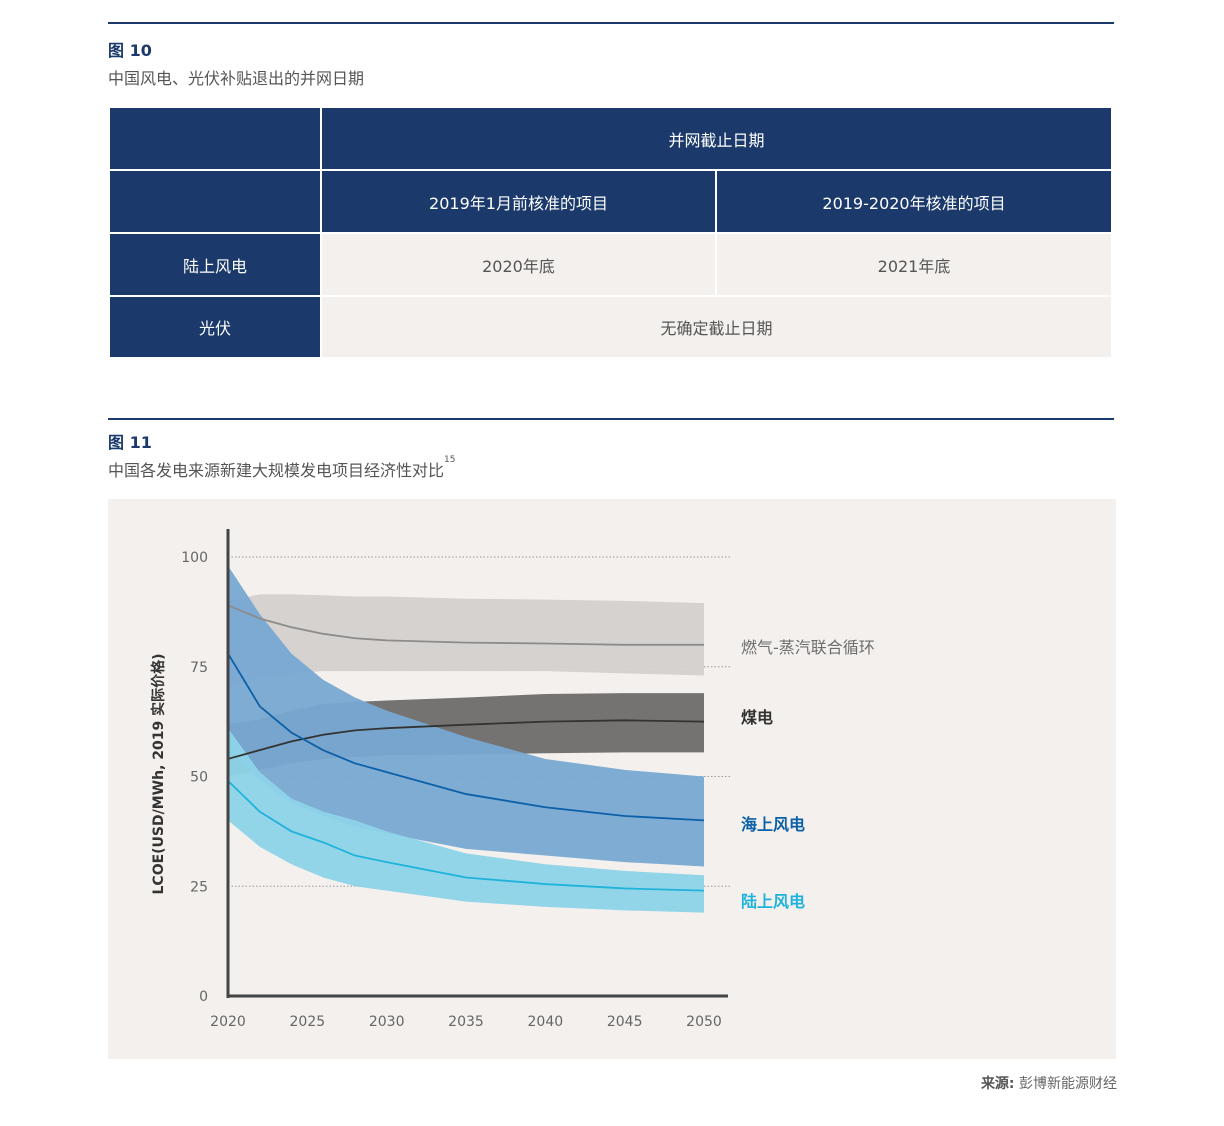  Describe the element at coordinates (130, 50) in the screenshot. I see `figure10-label: 图 10` at that location.